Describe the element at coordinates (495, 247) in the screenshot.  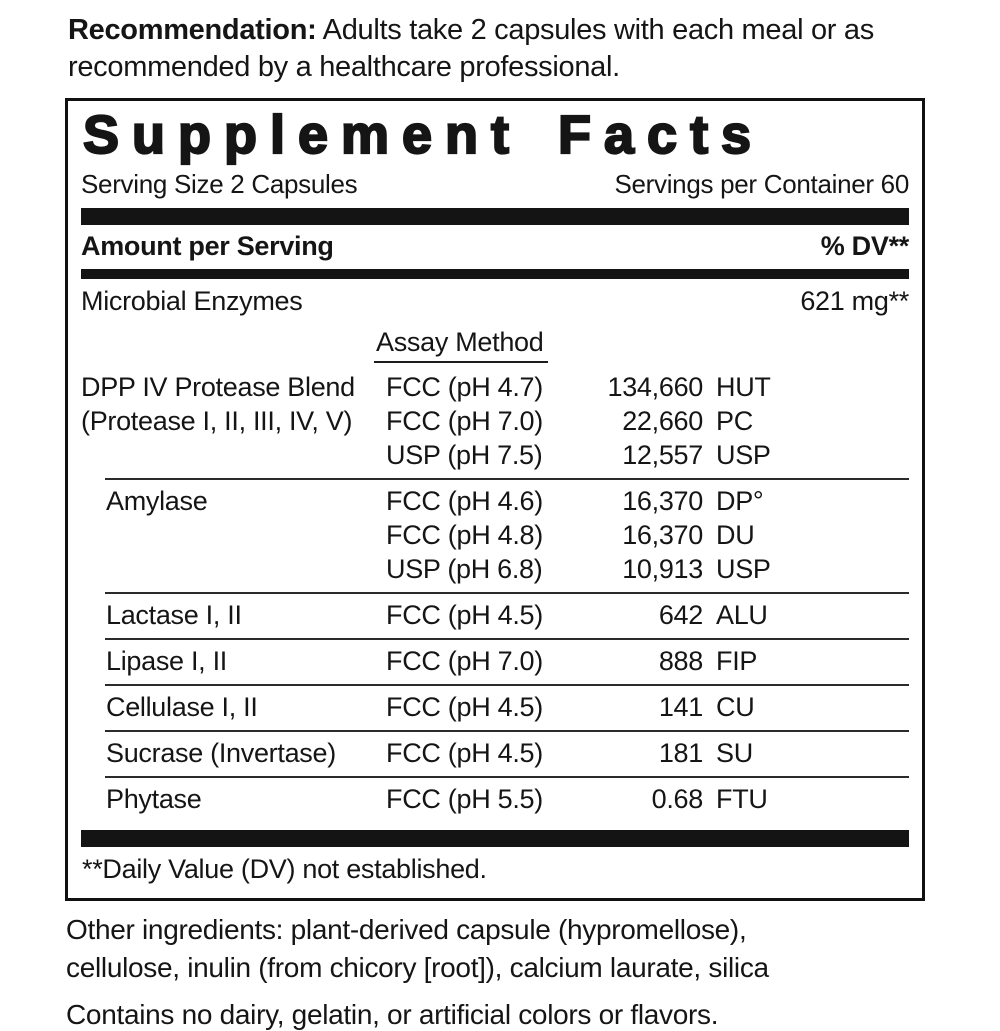
I see `amount-header-row: Amount per Serving % DV**` at that location.